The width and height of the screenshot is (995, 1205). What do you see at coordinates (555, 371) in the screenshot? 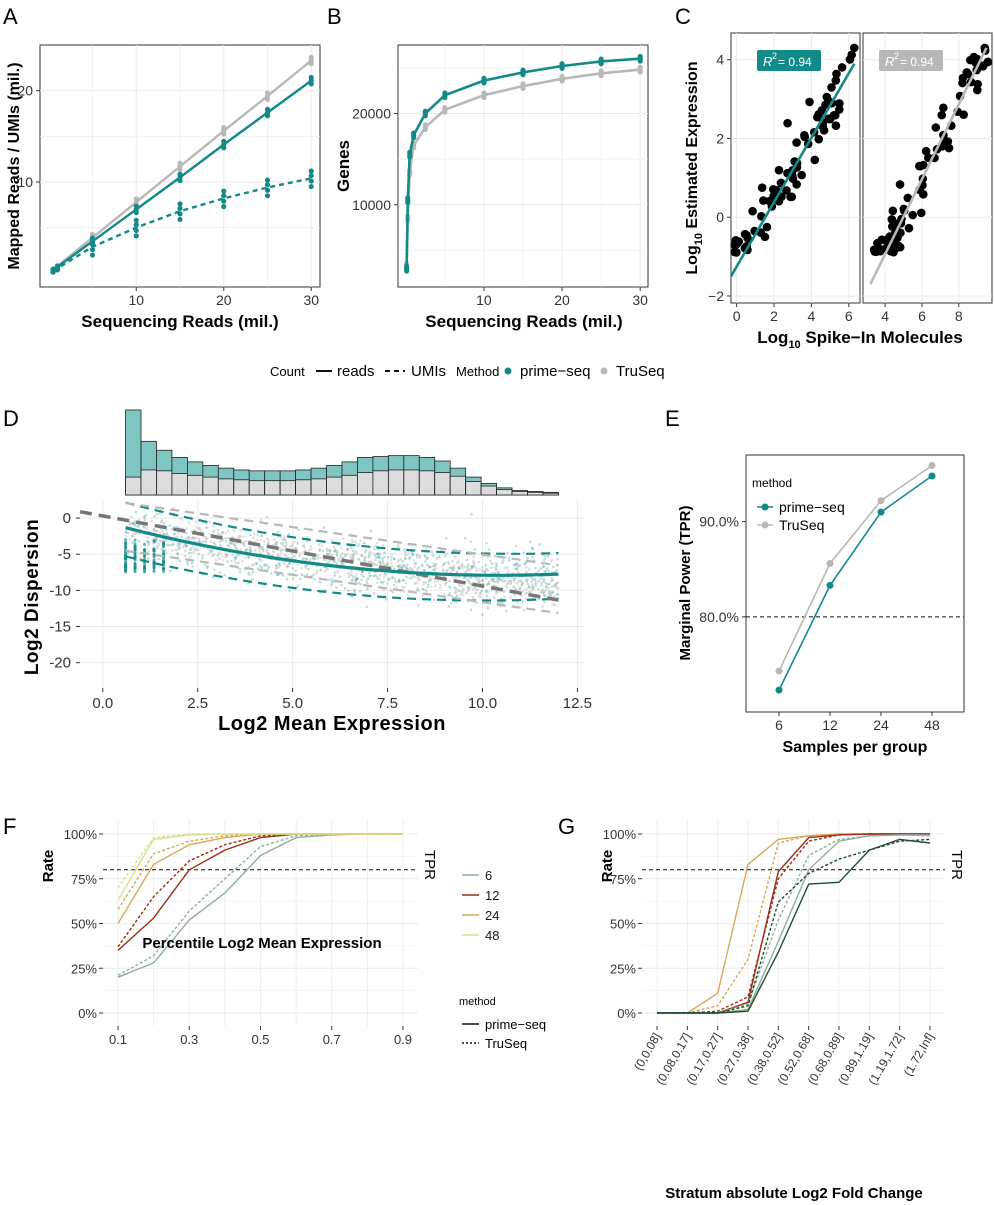
I see `legend-prime-label: prime−seq` at bounding box center [555, 371].